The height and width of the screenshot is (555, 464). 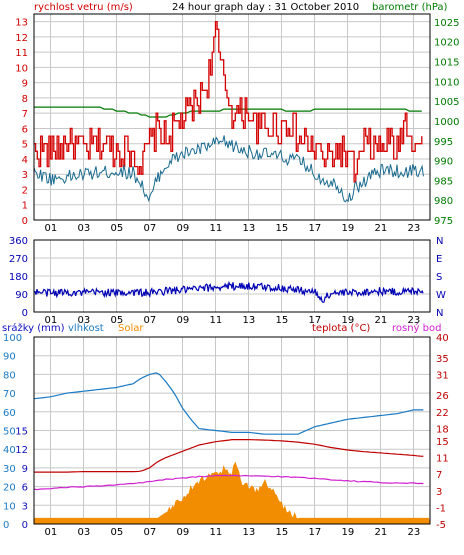 What do you see at coordinates (9, 488) in the screenshot?
I see `humidity-tick-label: 20` at bounding box center [9, 488].